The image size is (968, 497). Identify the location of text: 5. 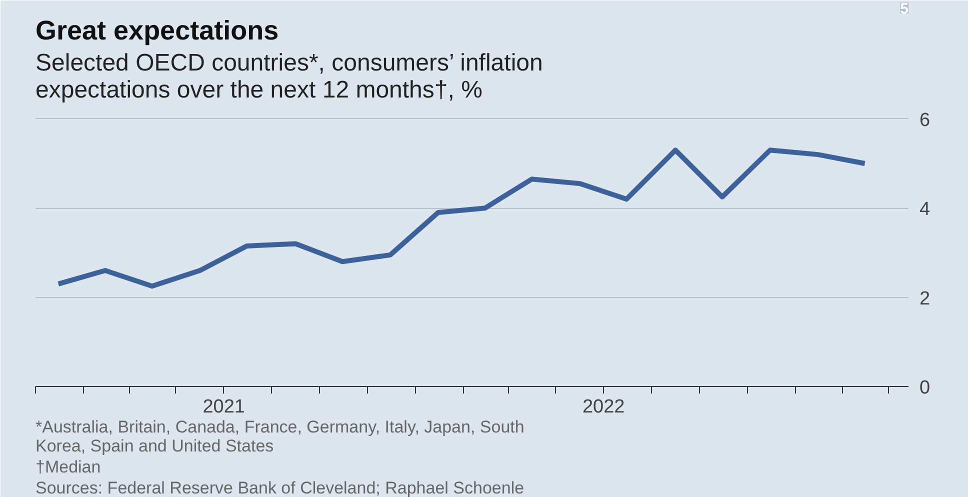
(904, 9).